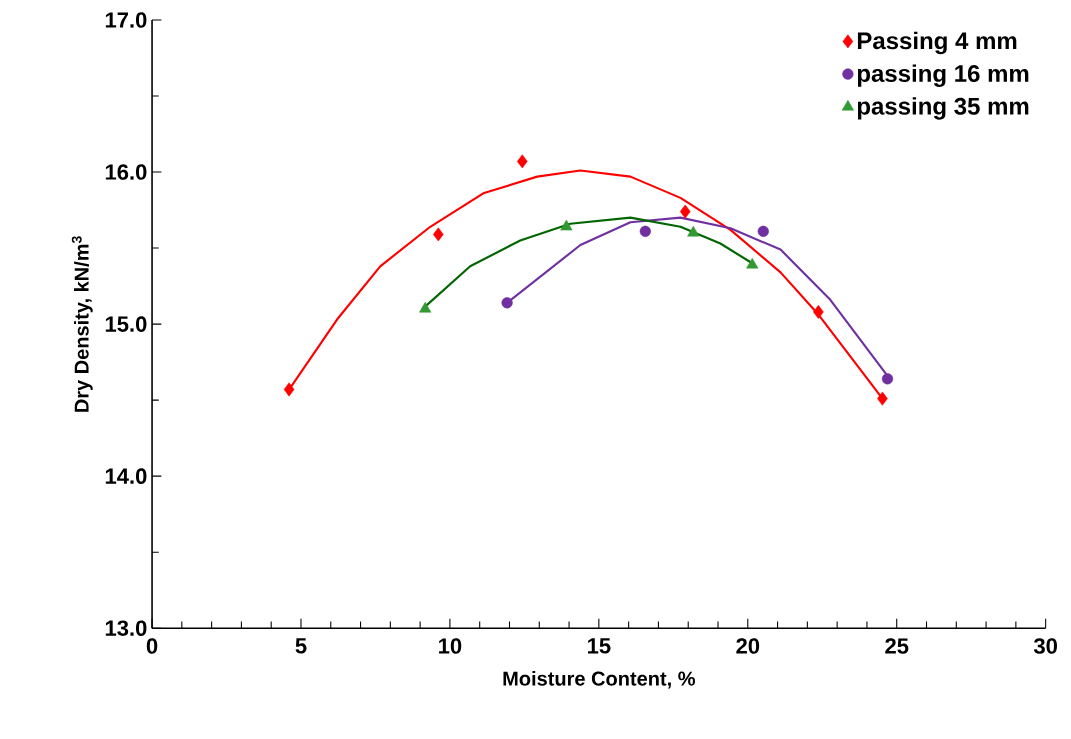 This screenshot has width=1071, height=739. Describe the element at coordinates (126, 172) in the screenshot. I see `y-tick-label: 16.0` at that location.